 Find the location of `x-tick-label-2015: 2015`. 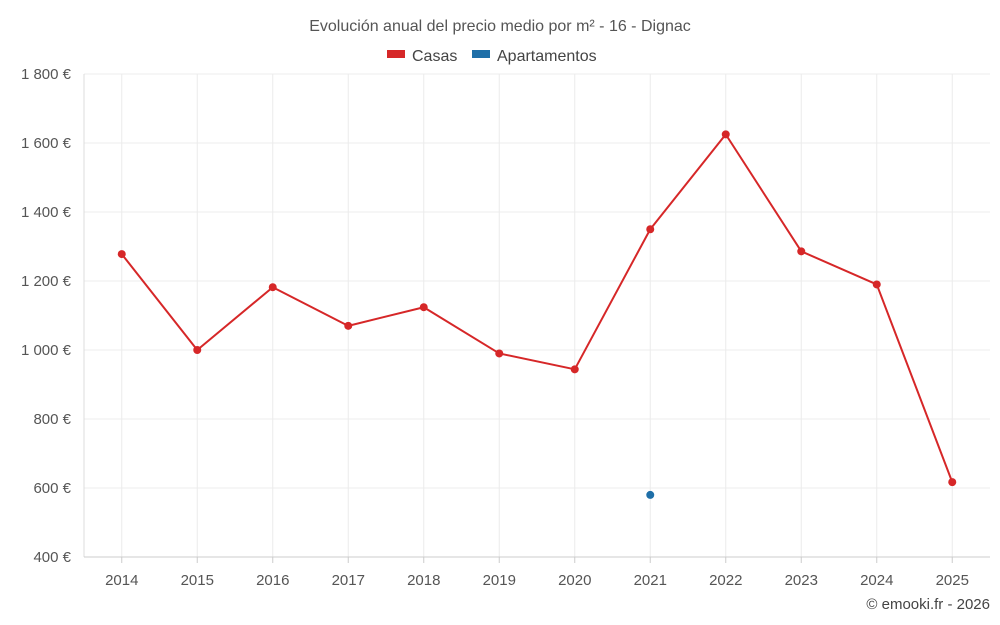

x-tick-label-2015: 2015 is located at coordinates (197, 580).